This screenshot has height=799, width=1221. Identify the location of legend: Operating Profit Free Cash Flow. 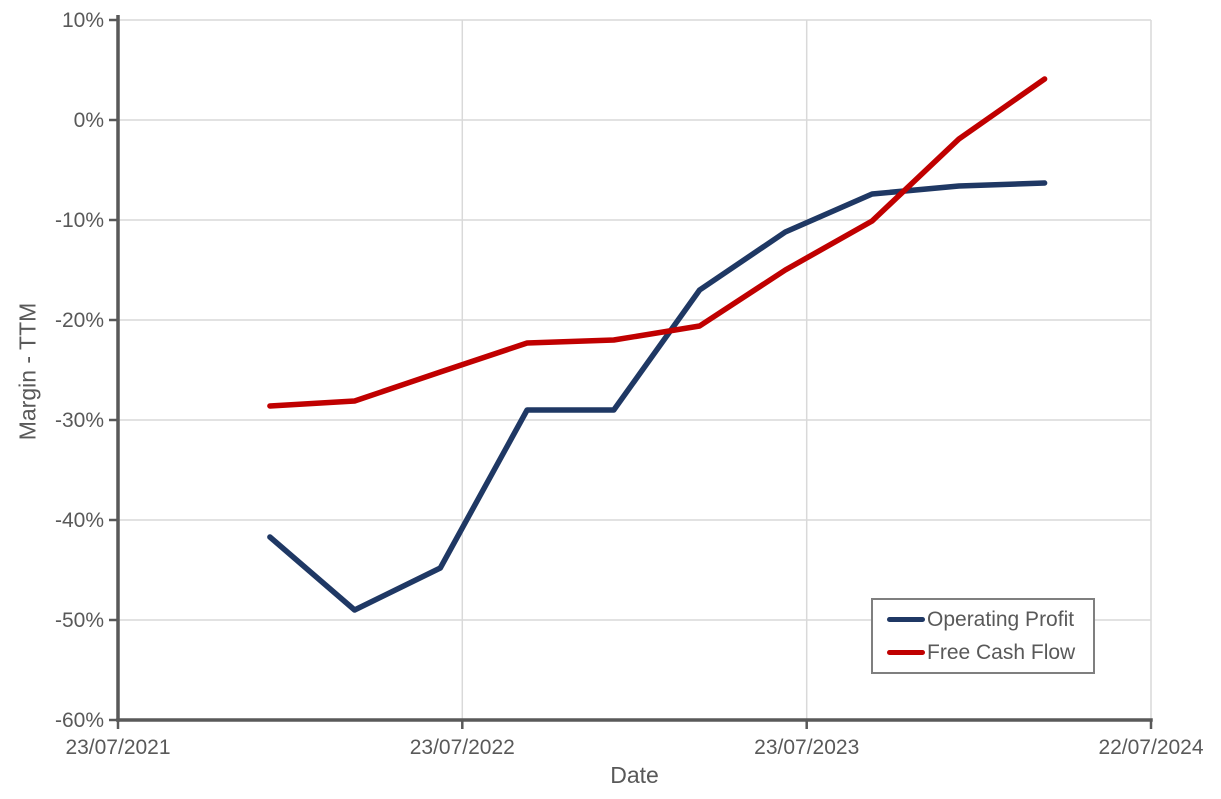
(983, 636).